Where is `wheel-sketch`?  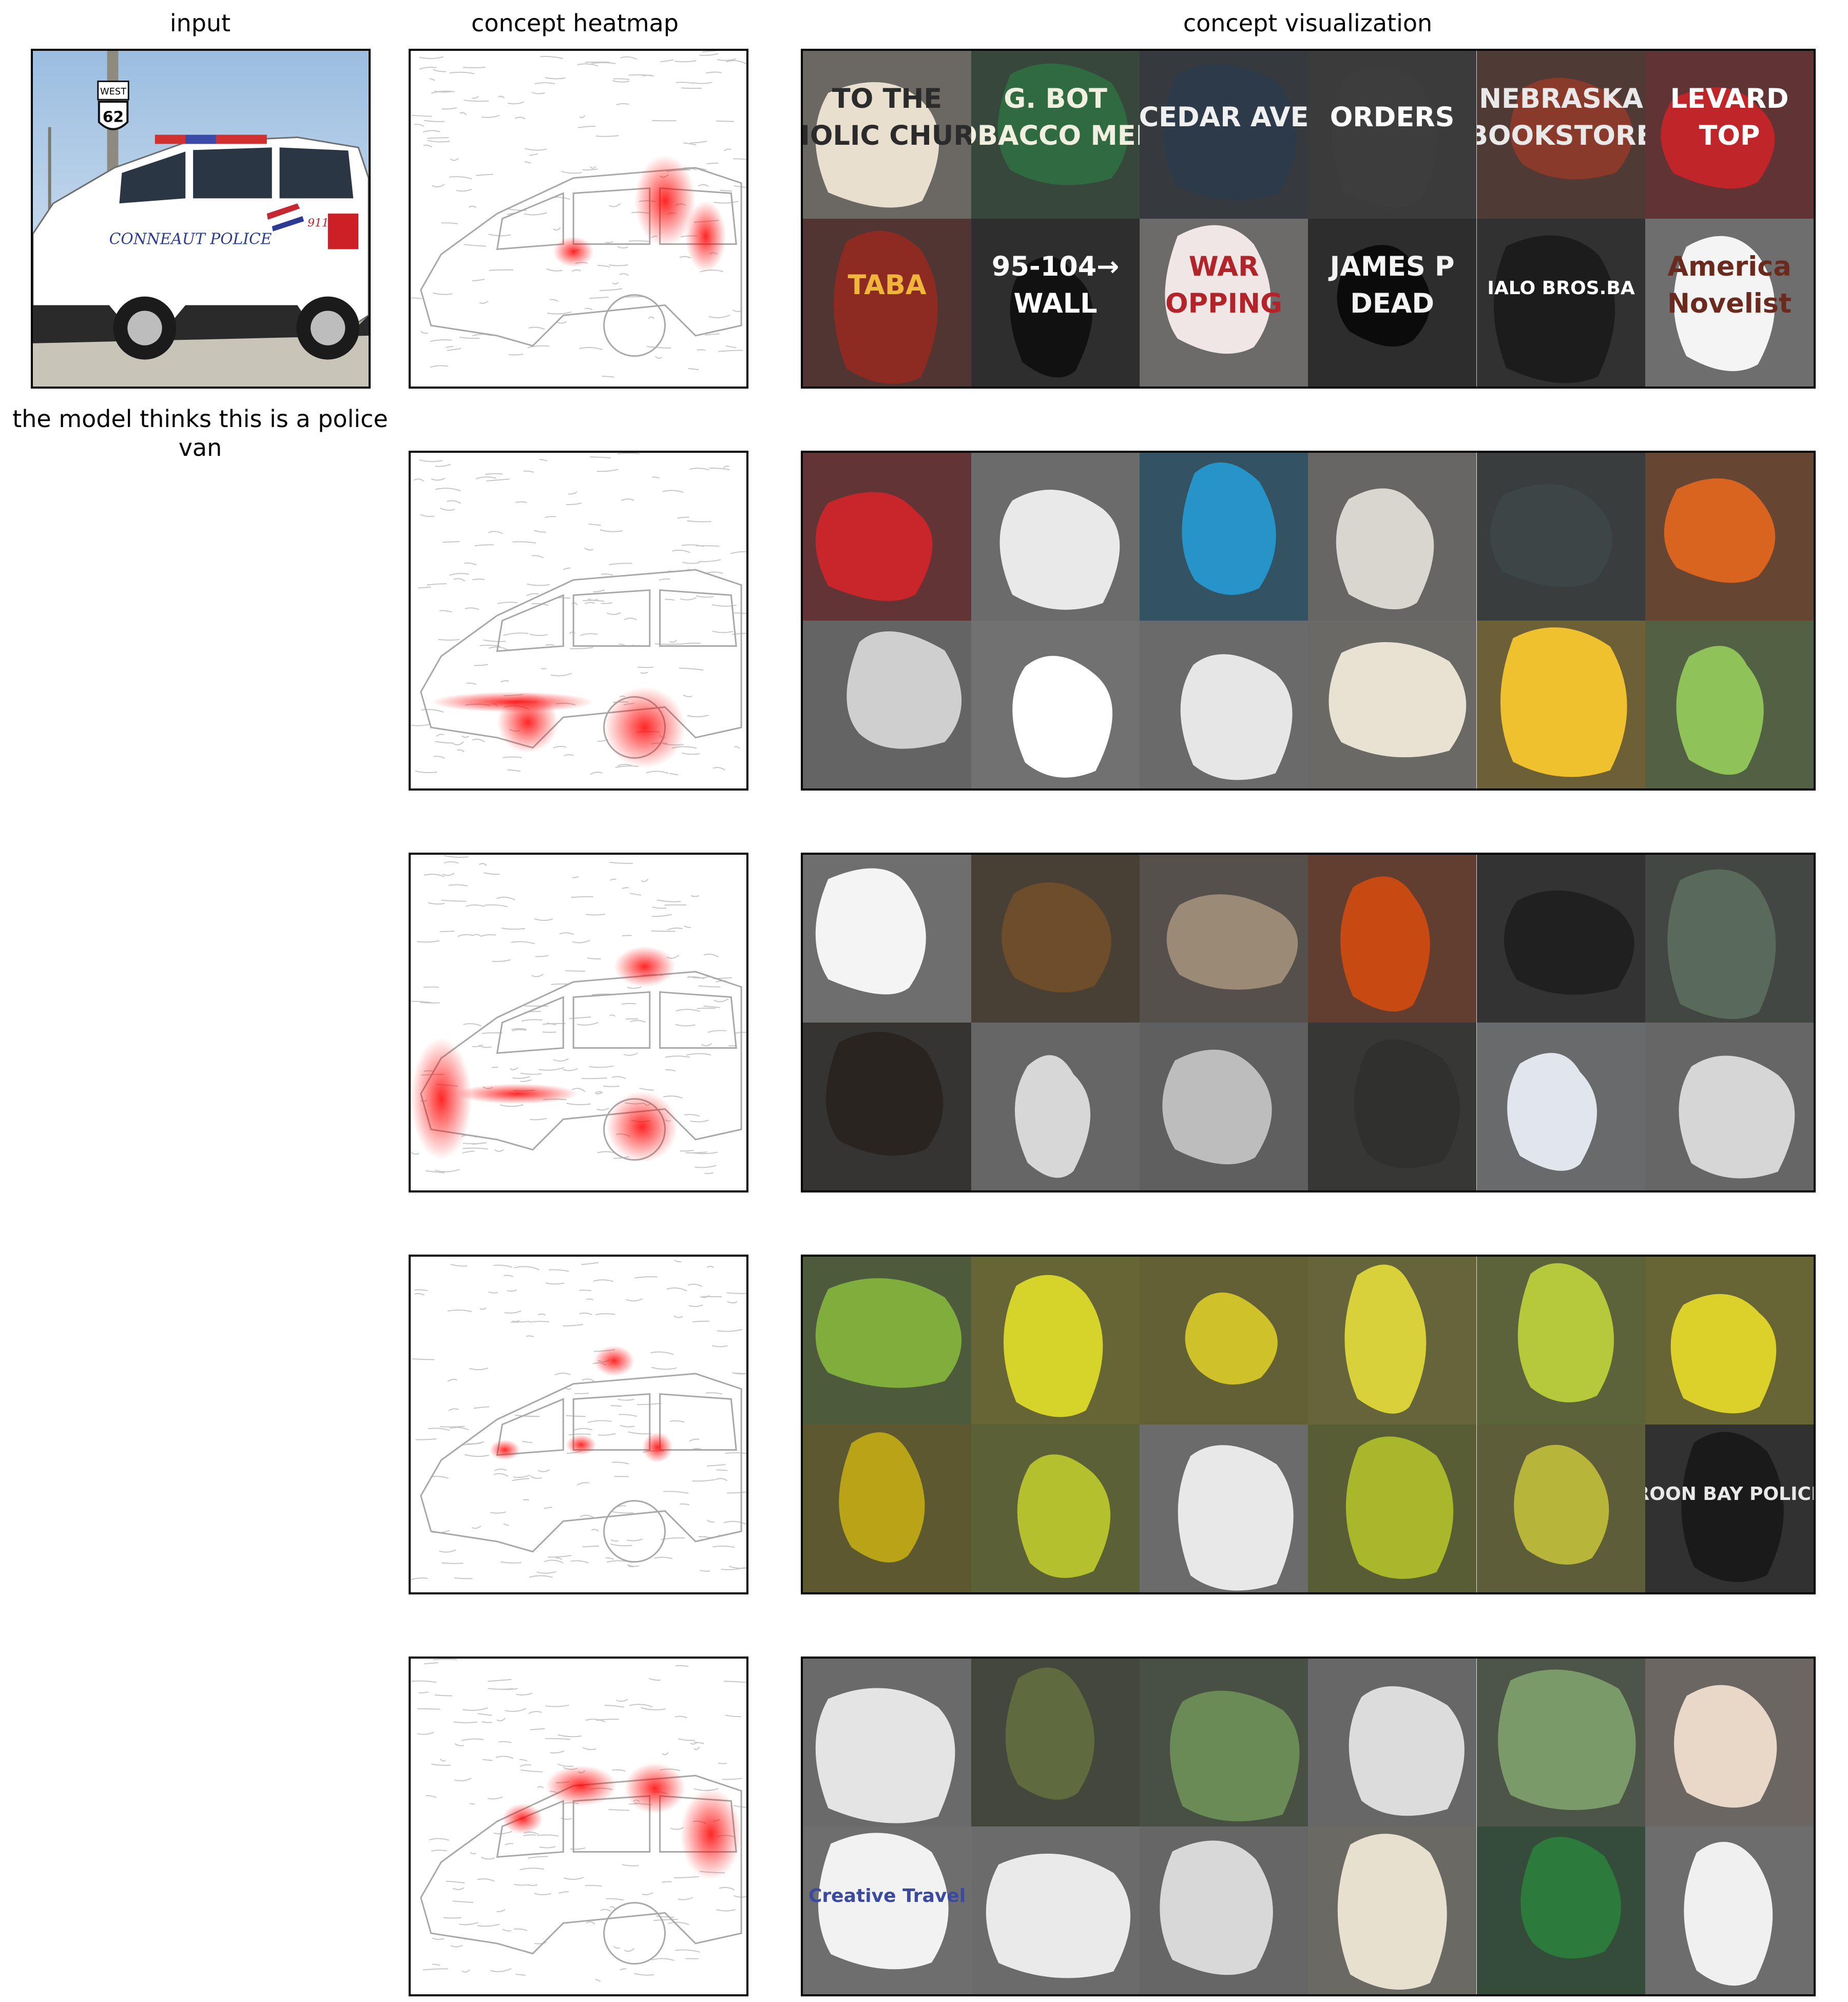
wheel-sketch is located at coordinates (634, 1933).